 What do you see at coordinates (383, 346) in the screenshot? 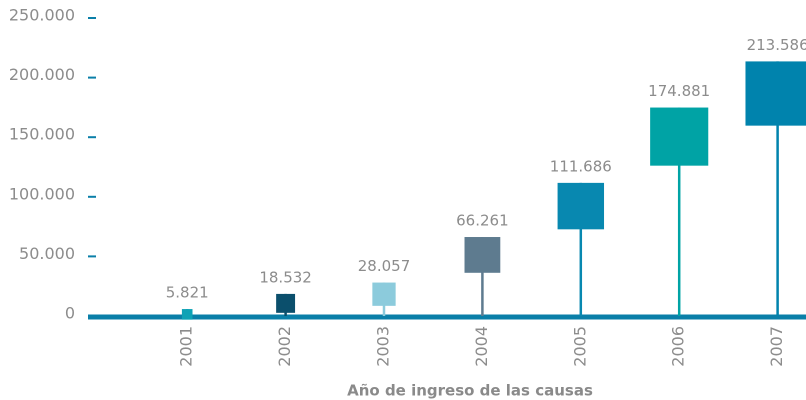
I see `x-tick-label: 2003` at bounding box center [383, 346].